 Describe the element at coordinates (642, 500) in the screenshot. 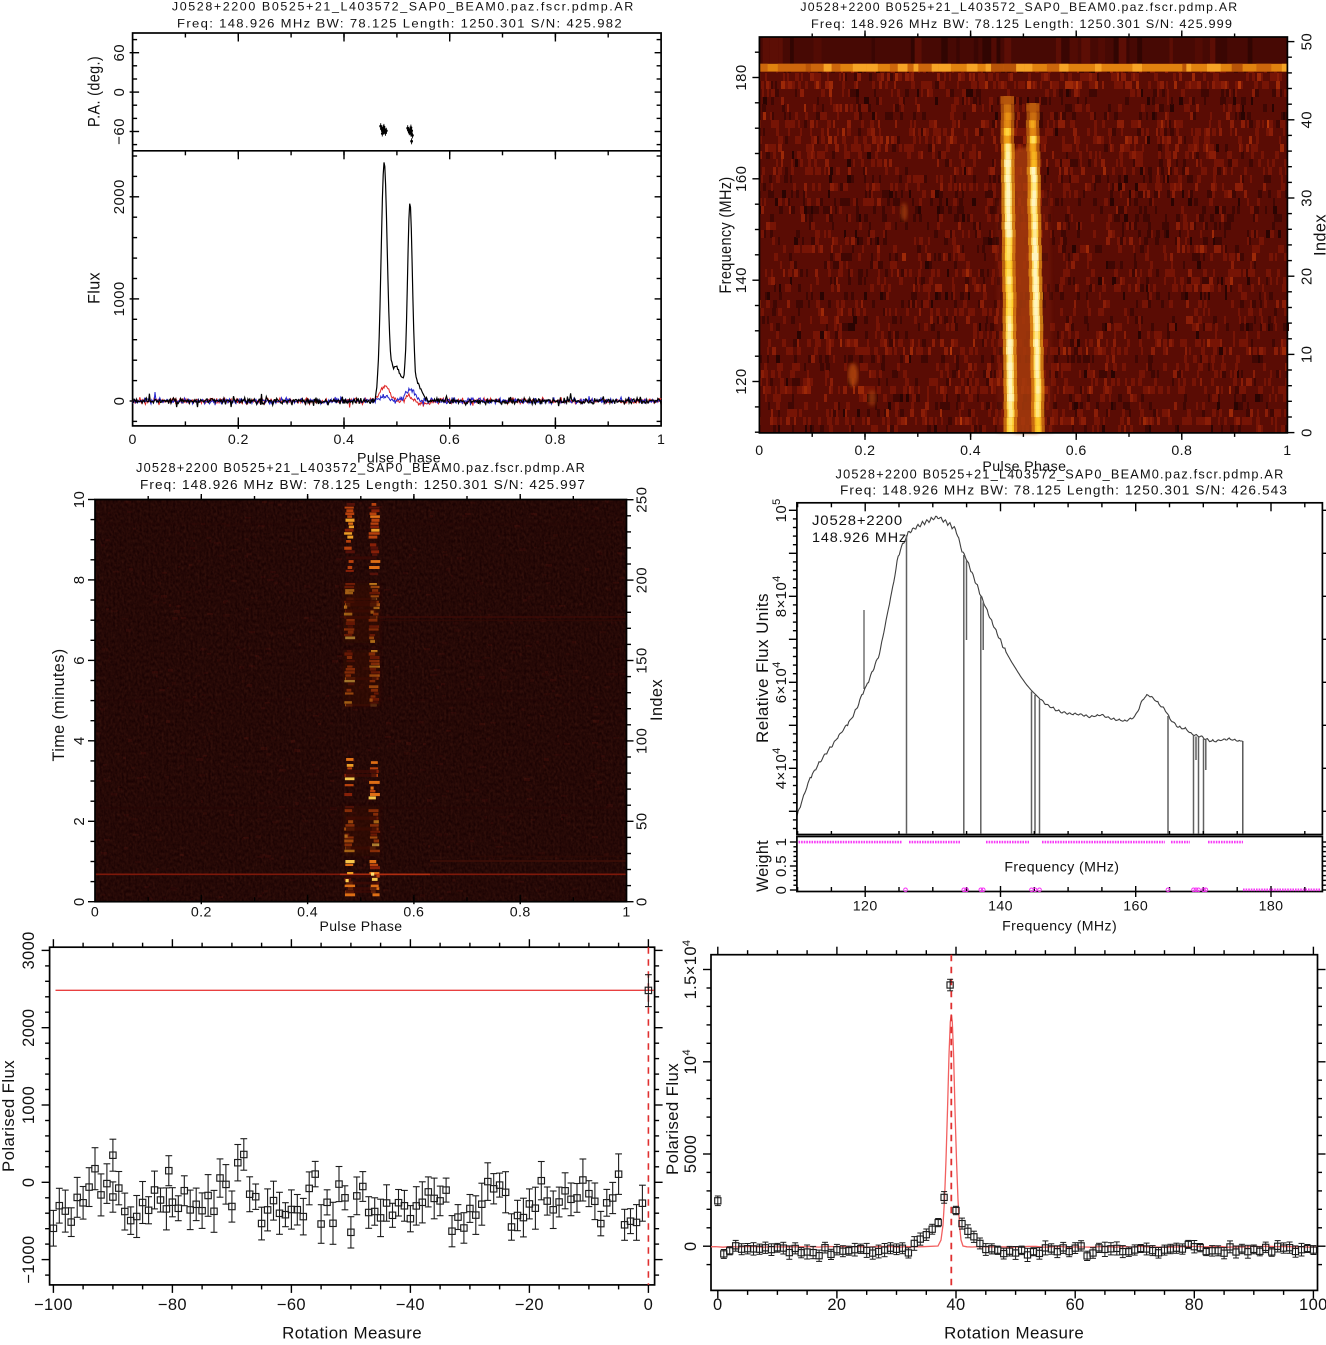

I see `svg-text: 250` at that location.